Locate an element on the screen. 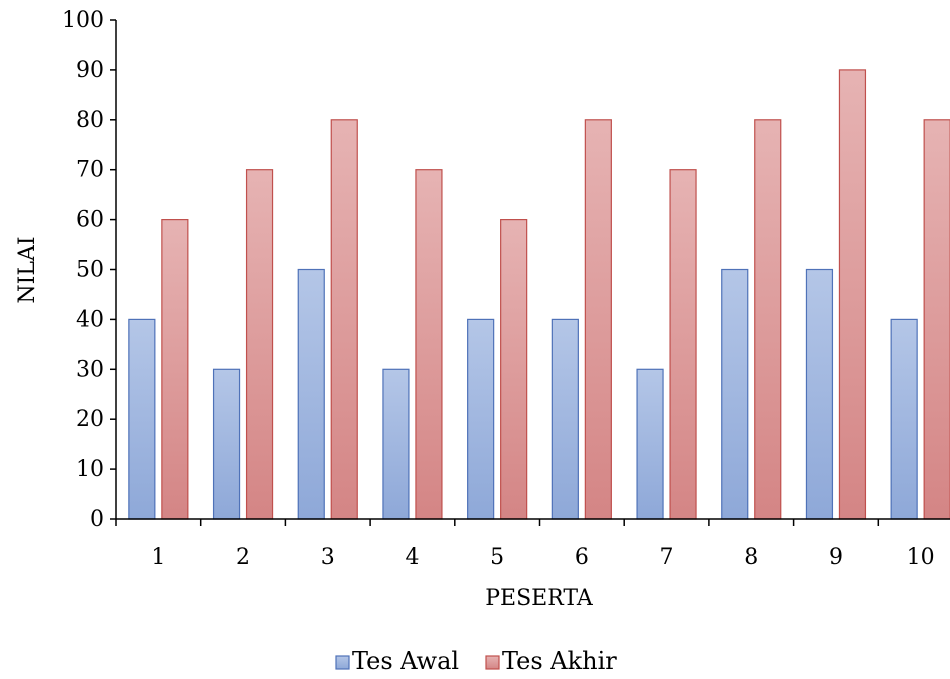 This screenshot has height=679, width=950. y-tick-label: 80 is located at coordinates (90, 120).